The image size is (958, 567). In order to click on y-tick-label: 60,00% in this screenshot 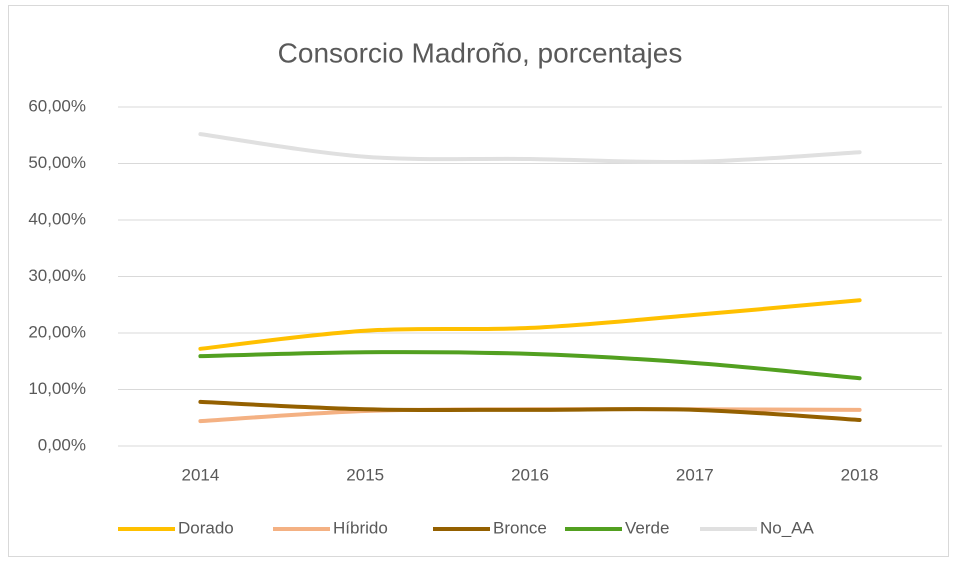, I will do `click(57, 105)`.